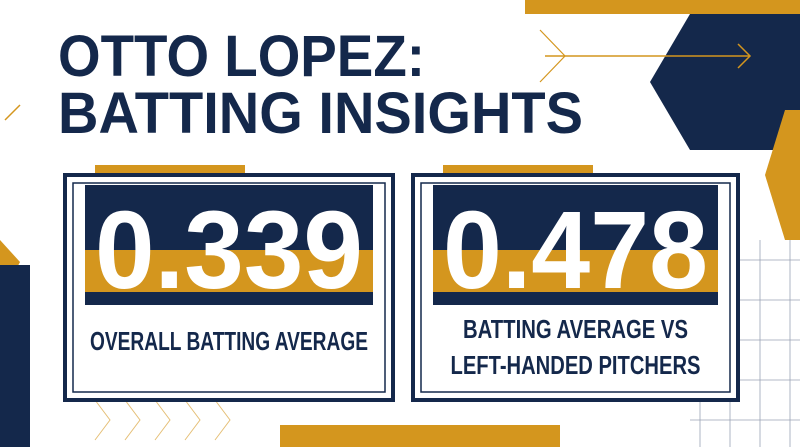 Image resolution: width=800 pixels, height=447 pixels. Describe the element at coordinates (744, 56) in the screenshot. I see `arrow-head` at that location.